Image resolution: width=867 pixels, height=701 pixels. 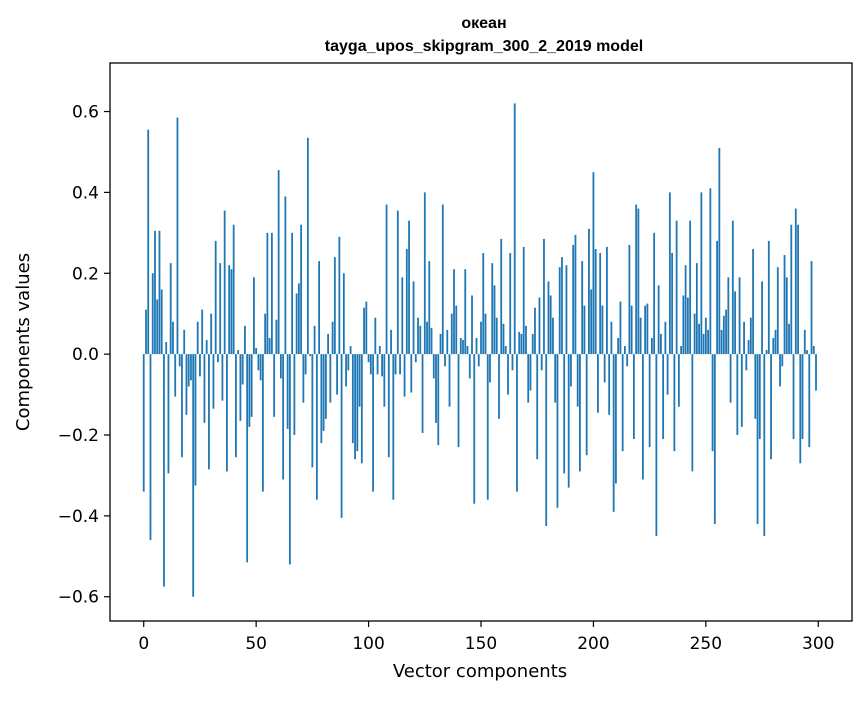 I want to click on y-tick-label: 0.2, so click(x=85, y=274).